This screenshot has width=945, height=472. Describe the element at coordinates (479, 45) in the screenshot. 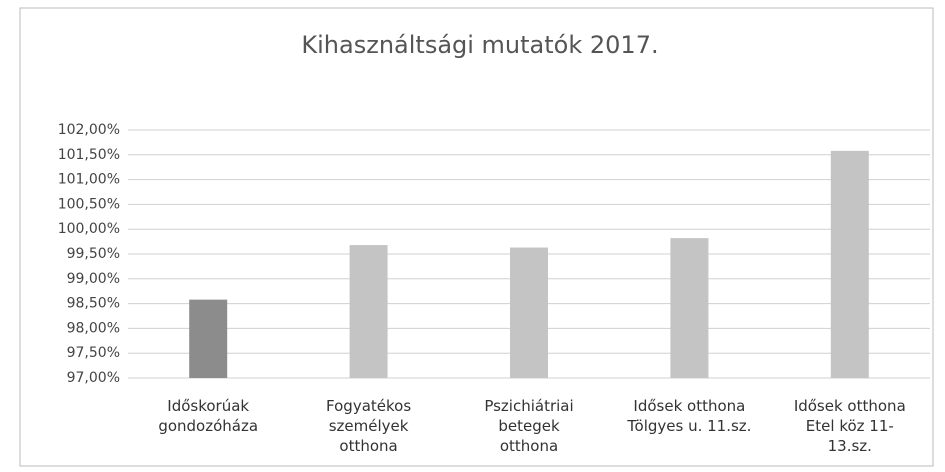

I see `chart-title: Kihasználtsági mutatók 2017.` at that location.